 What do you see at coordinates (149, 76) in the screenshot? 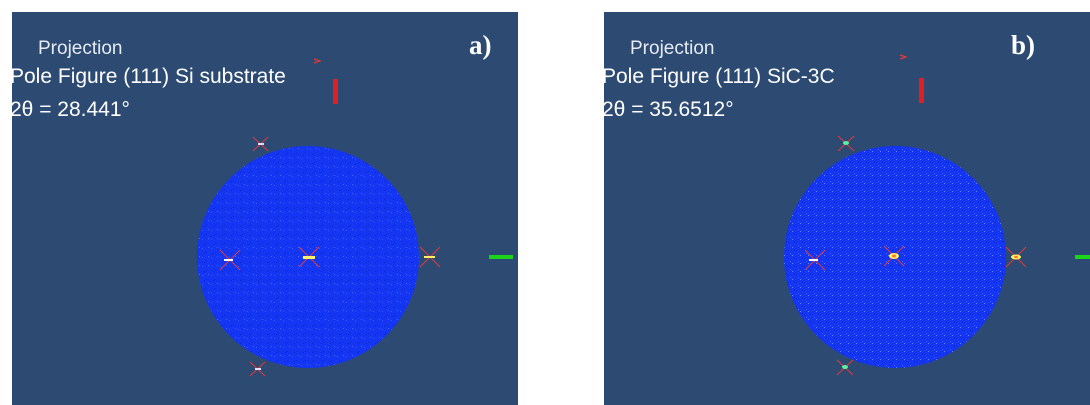
I see `pole-figure-title: Pole Figure (111) Si substrate` at bounding box center [149, 76].